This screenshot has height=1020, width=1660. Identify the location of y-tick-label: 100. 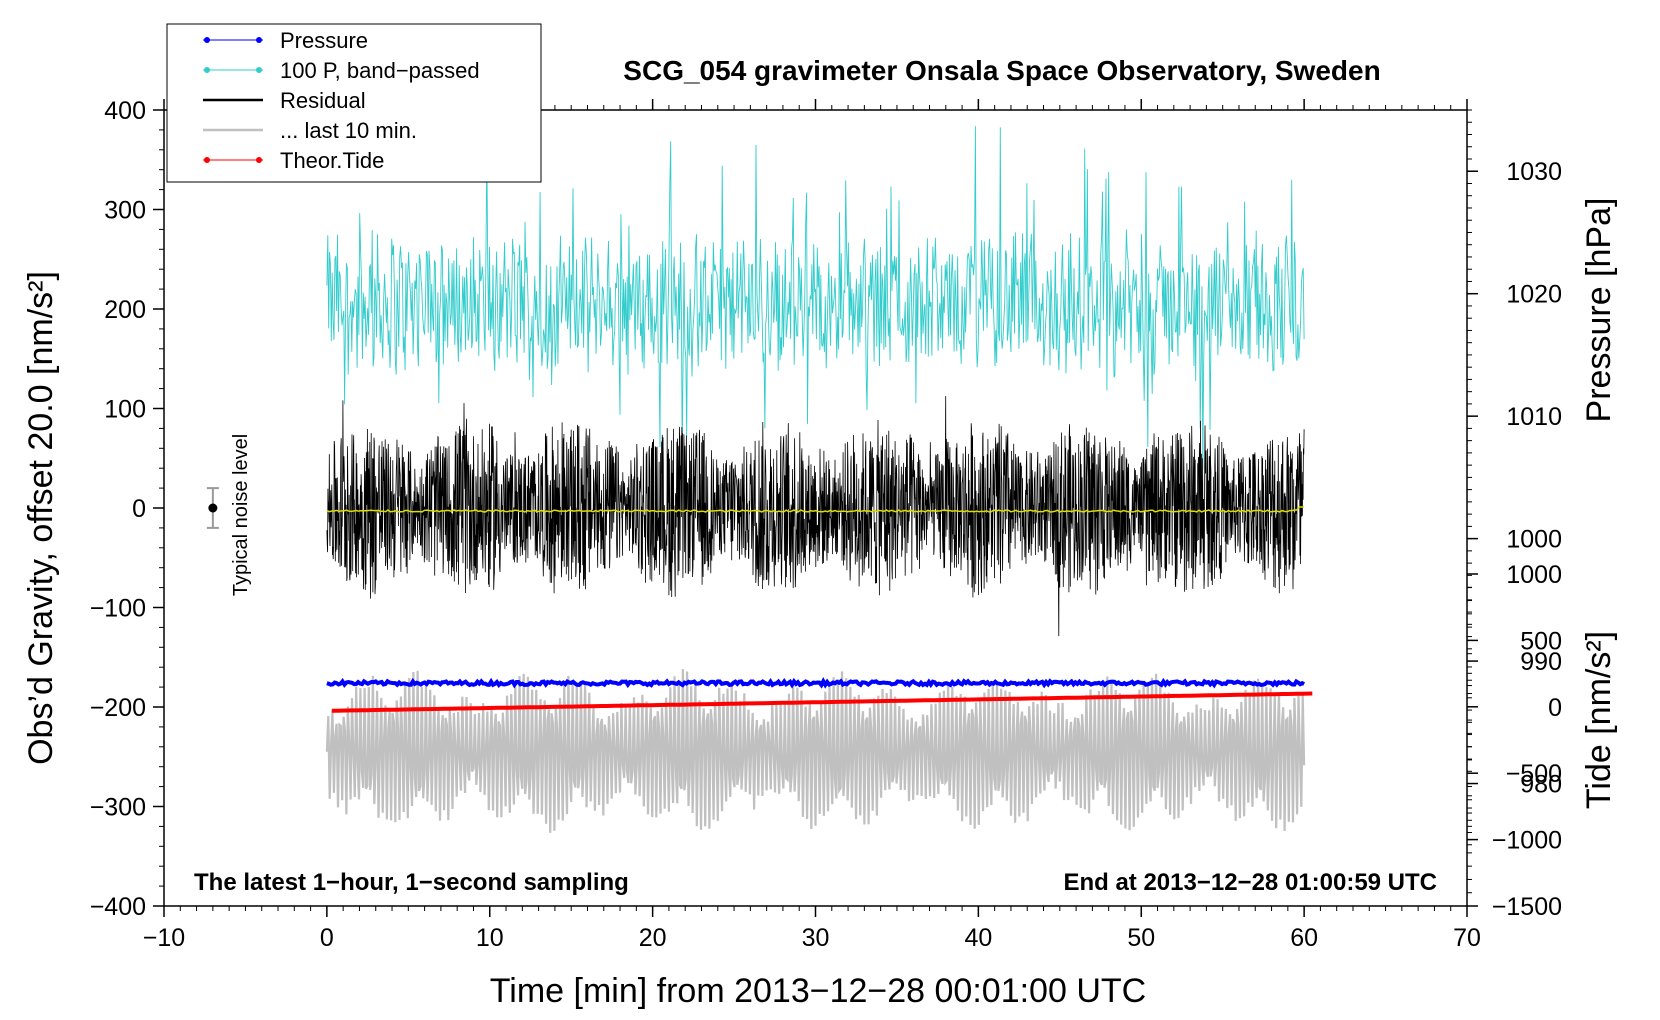
(125, 410).